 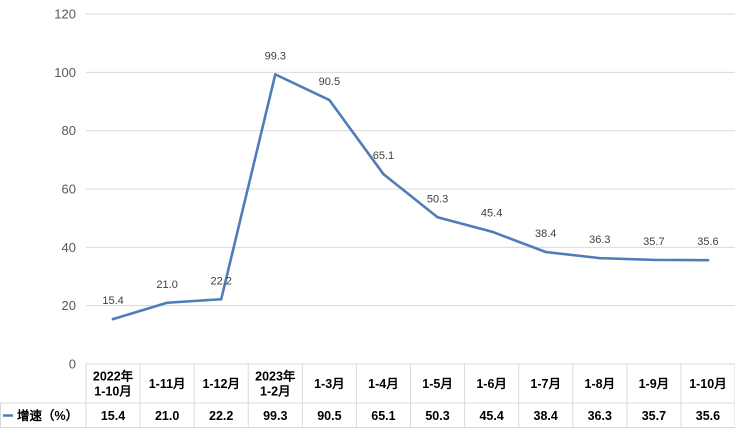 I want to click on y-tick-label-120: 120, so click(x=65, y=14).